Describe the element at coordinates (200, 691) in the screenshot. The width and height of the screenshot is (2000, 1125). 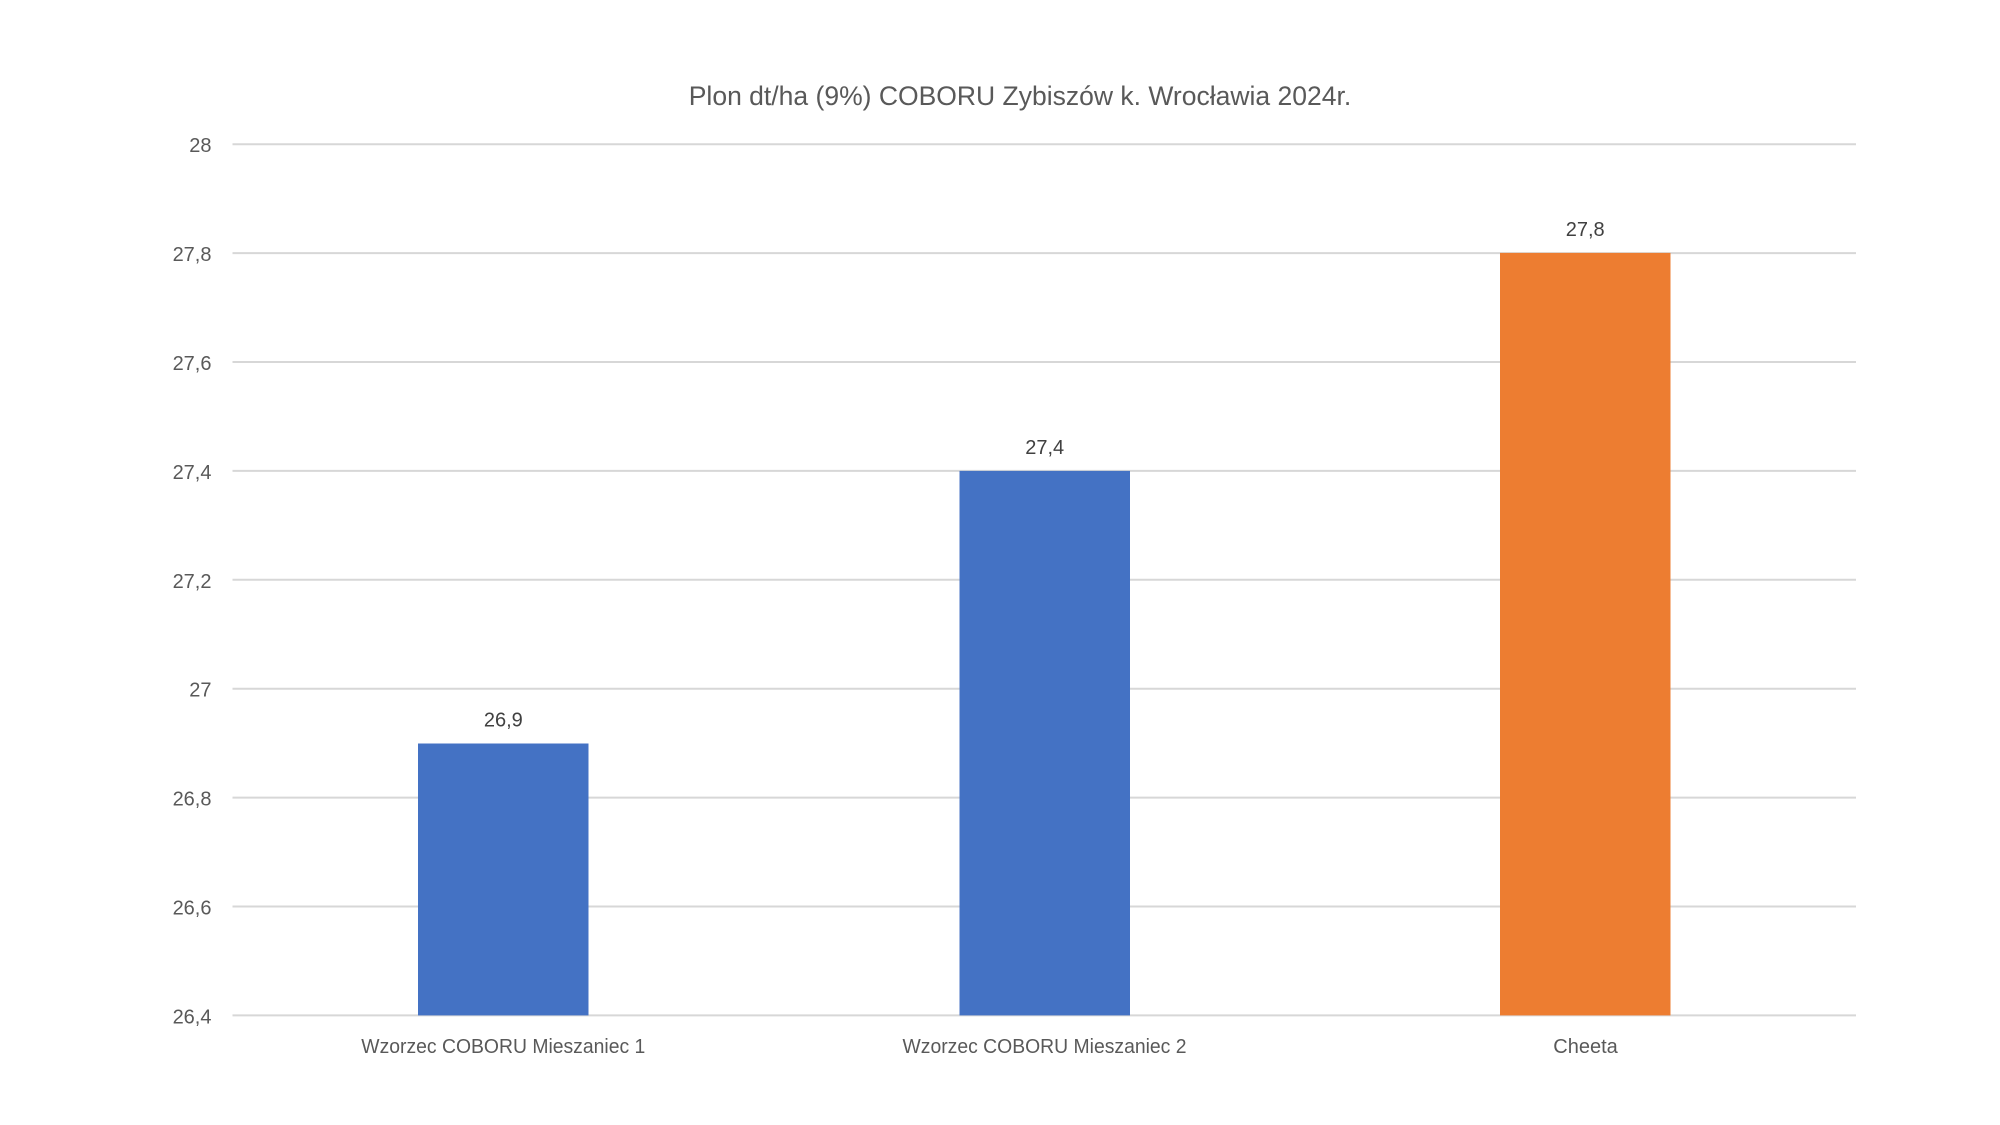
I see `svg-text: 27` at that location.